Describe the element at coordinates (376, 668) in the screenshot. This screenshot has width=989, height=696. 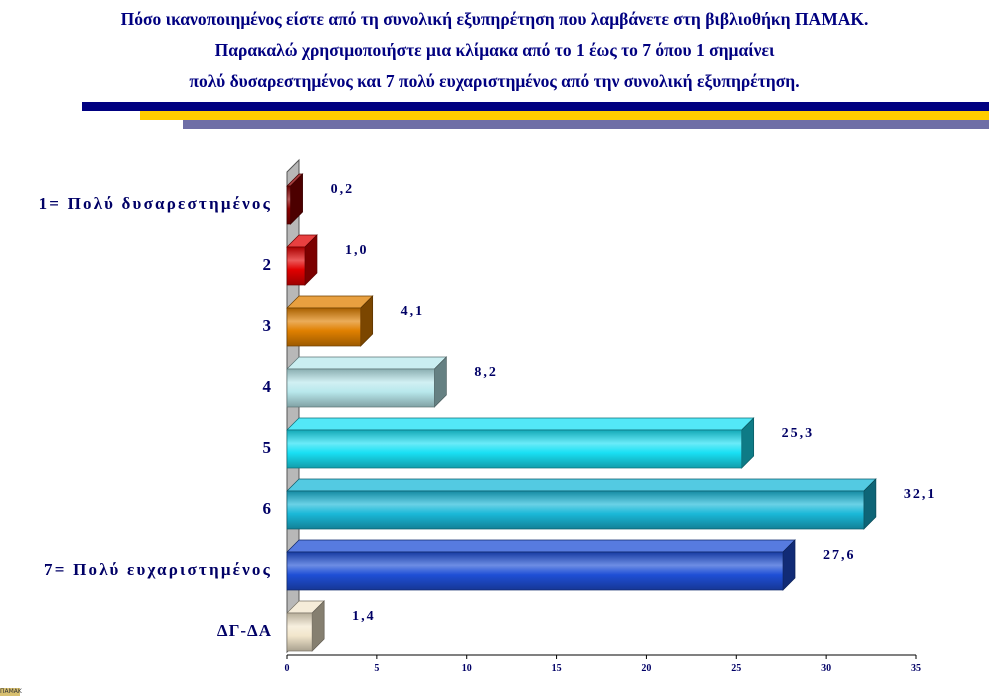
I see `x-tick-label: 5` at that location.